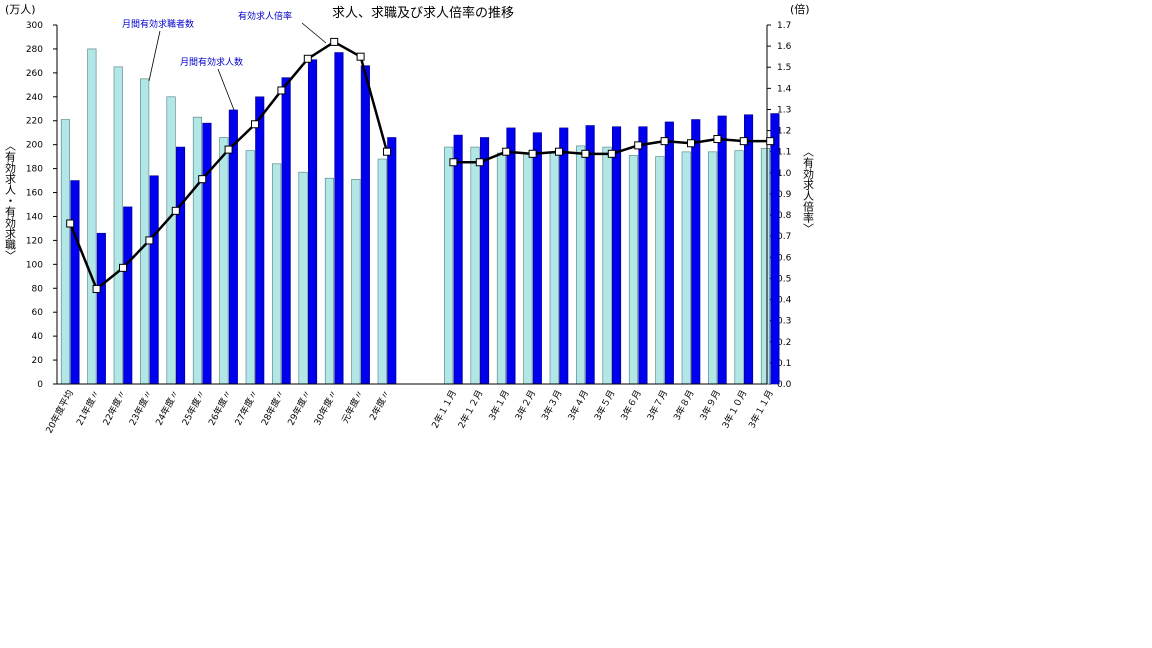  I want to click on category-label: 3年９月, so click(710, 405).